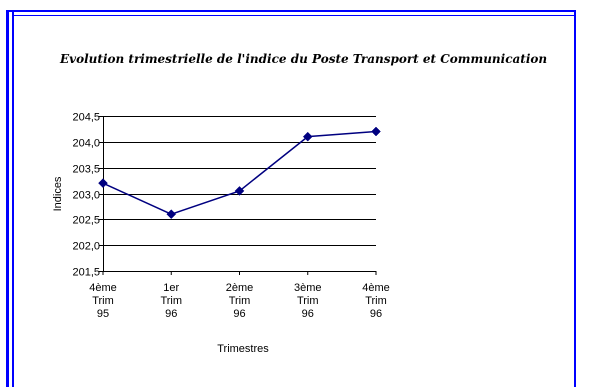 This screenshot has height=387, width=594. I want to click on x-axis-title: Trimestres, so click(243, 349).